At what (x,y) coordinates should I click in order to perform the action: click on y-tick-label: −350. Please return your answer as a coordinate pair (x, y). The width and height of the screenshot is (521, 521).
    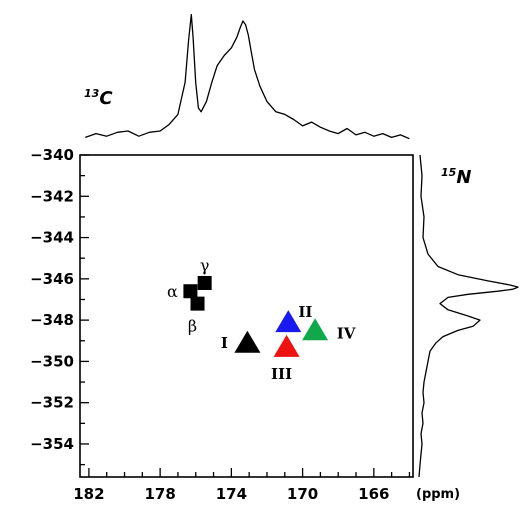
    Looking at the image, I should click on (52, 361).